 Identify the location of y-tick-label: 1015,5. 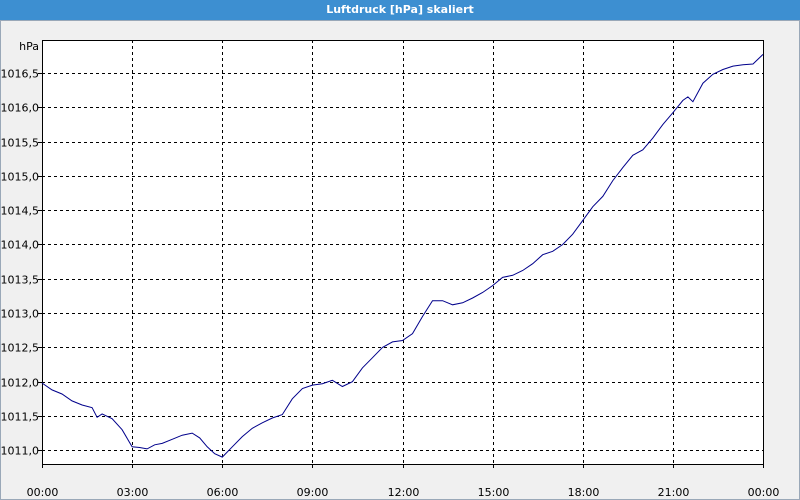
(20, 143).